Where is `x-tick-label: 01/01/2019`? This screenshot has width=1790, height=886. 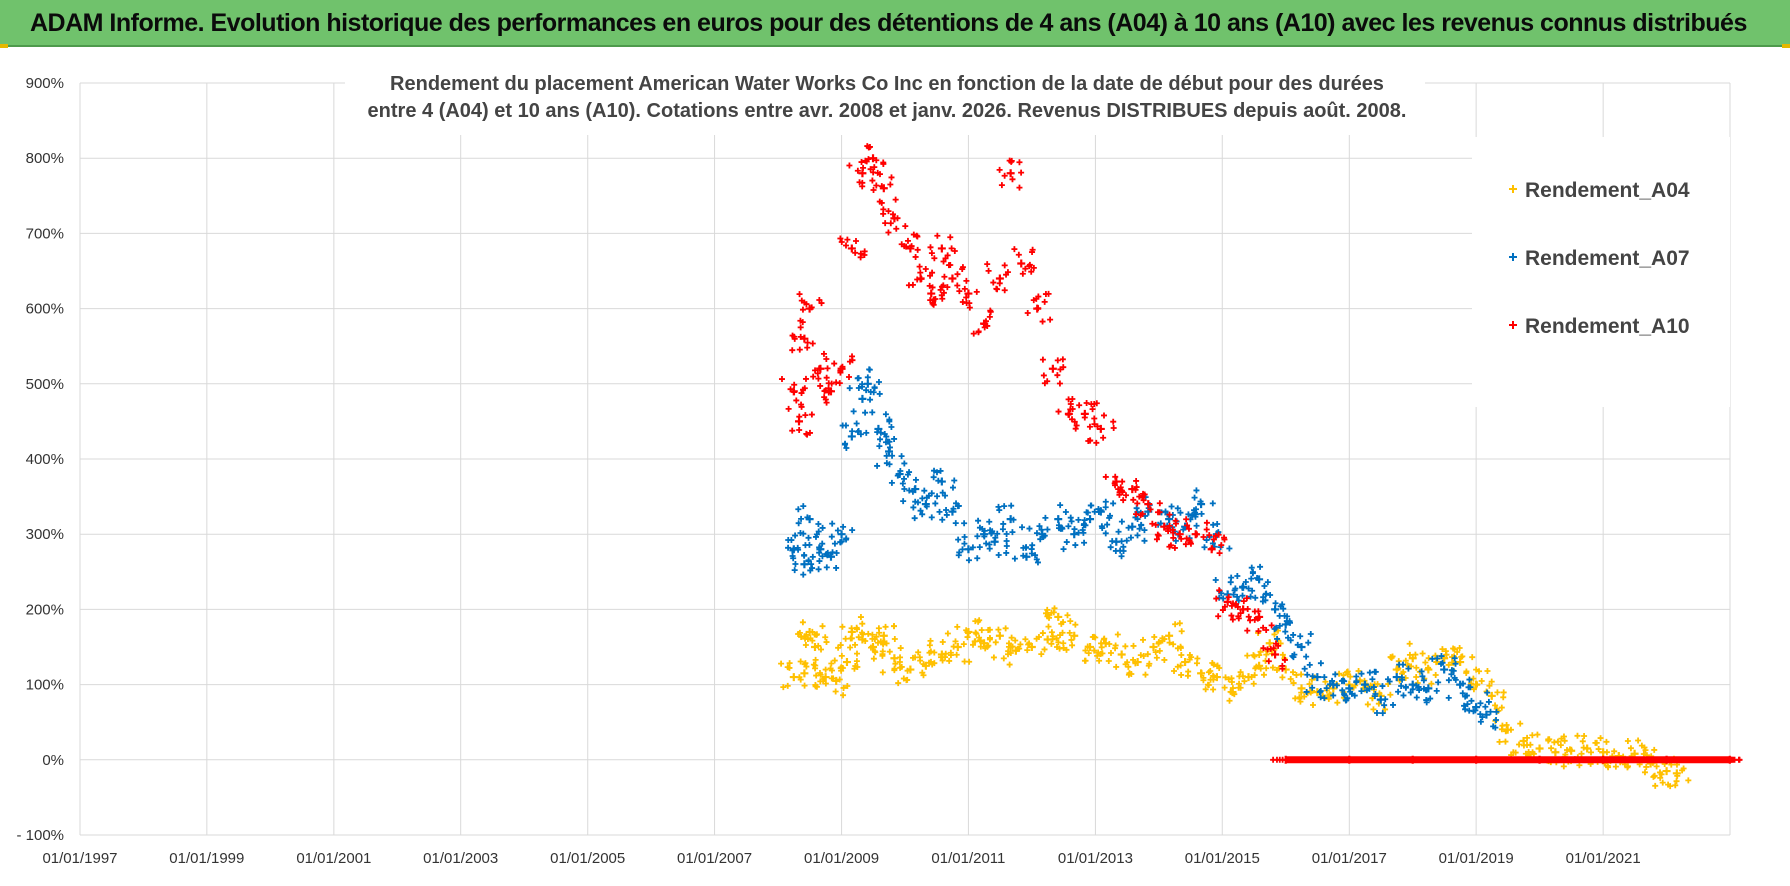 x-tick-label: 01/01/2019 is located at coordinates (1476, 858).